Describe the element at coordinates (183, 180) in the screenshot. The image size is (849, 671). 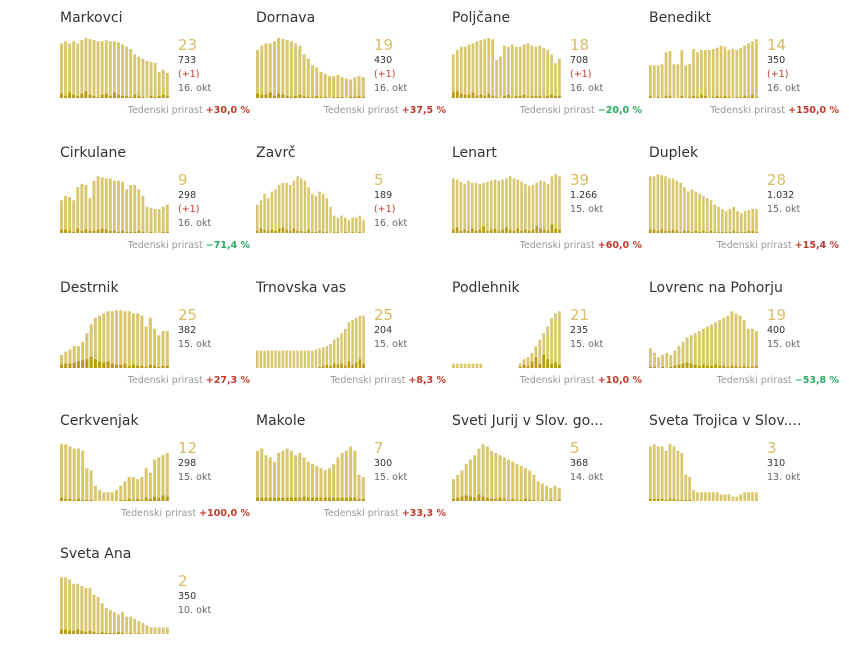
I see `active-count: 9` at that location.